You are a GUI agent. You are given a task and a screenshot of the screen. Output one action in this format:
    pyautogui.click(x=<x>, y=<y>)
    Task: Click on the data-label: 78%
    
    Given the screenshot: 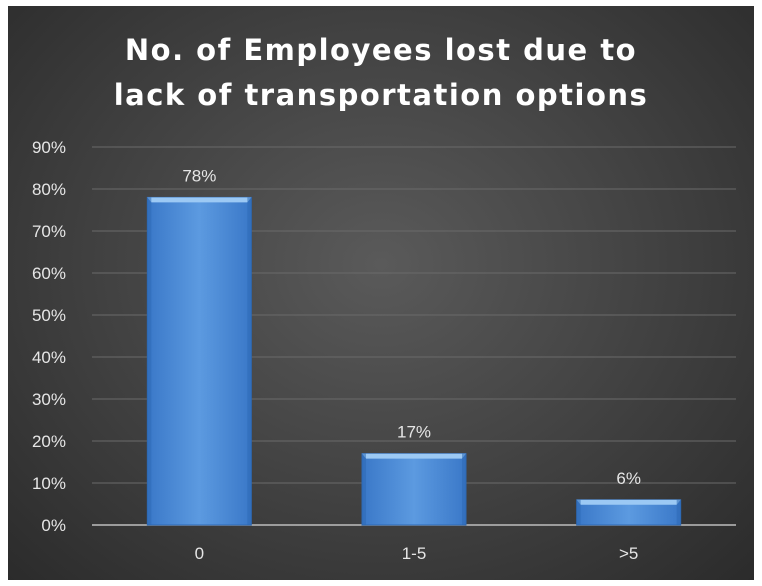 What is the action you would take?
    pyautogui.click(x=199, y=175)
    